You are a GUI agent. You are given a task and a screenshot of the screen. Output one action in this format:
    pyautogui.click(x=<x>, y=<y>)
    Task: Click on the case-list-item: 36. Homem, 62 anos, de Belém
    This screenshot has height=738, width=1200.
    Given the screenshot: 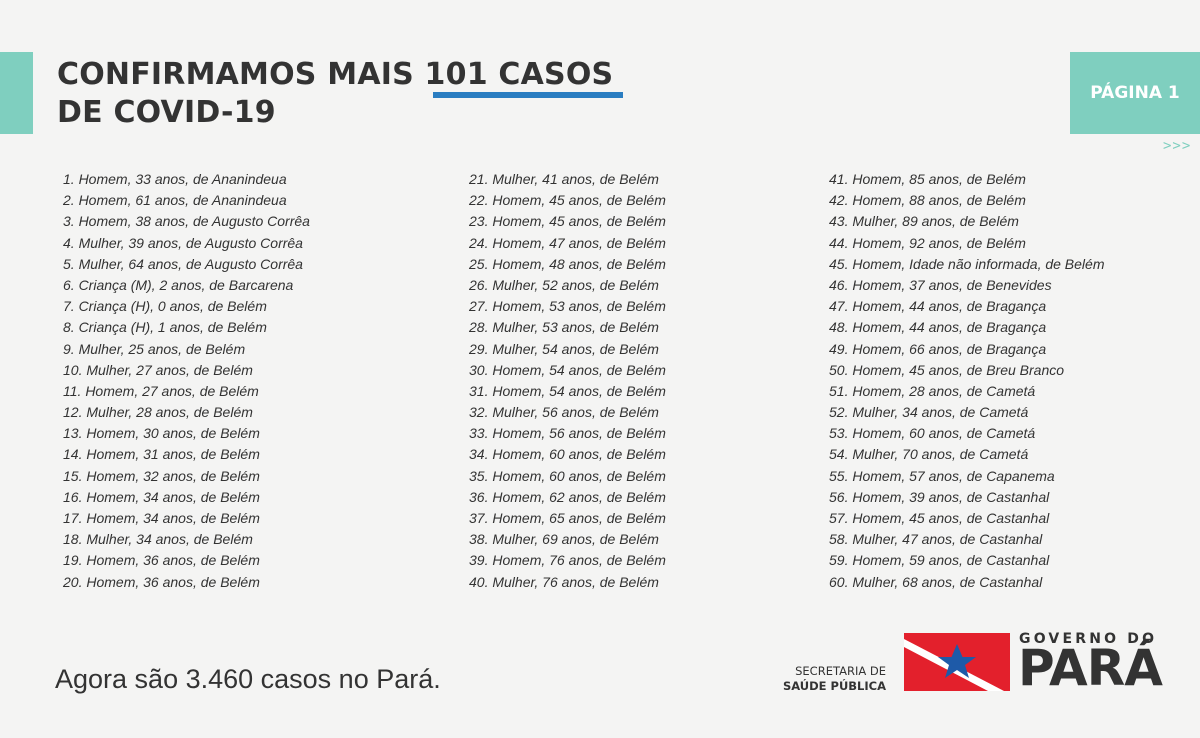 What is the action you would take?
    pyautogui.click(x=567, y=496)
    